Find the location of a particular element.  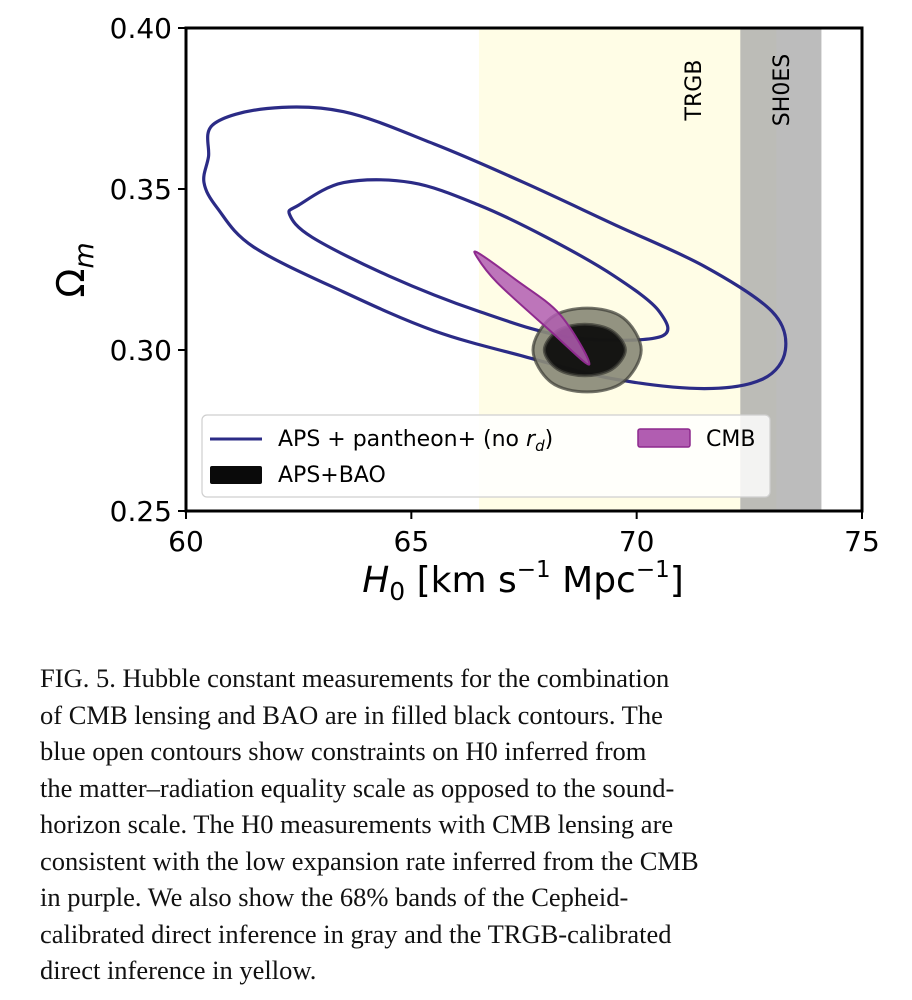

legend-label-aps-bao: APS+BAO is located at coordinates (332, 475).